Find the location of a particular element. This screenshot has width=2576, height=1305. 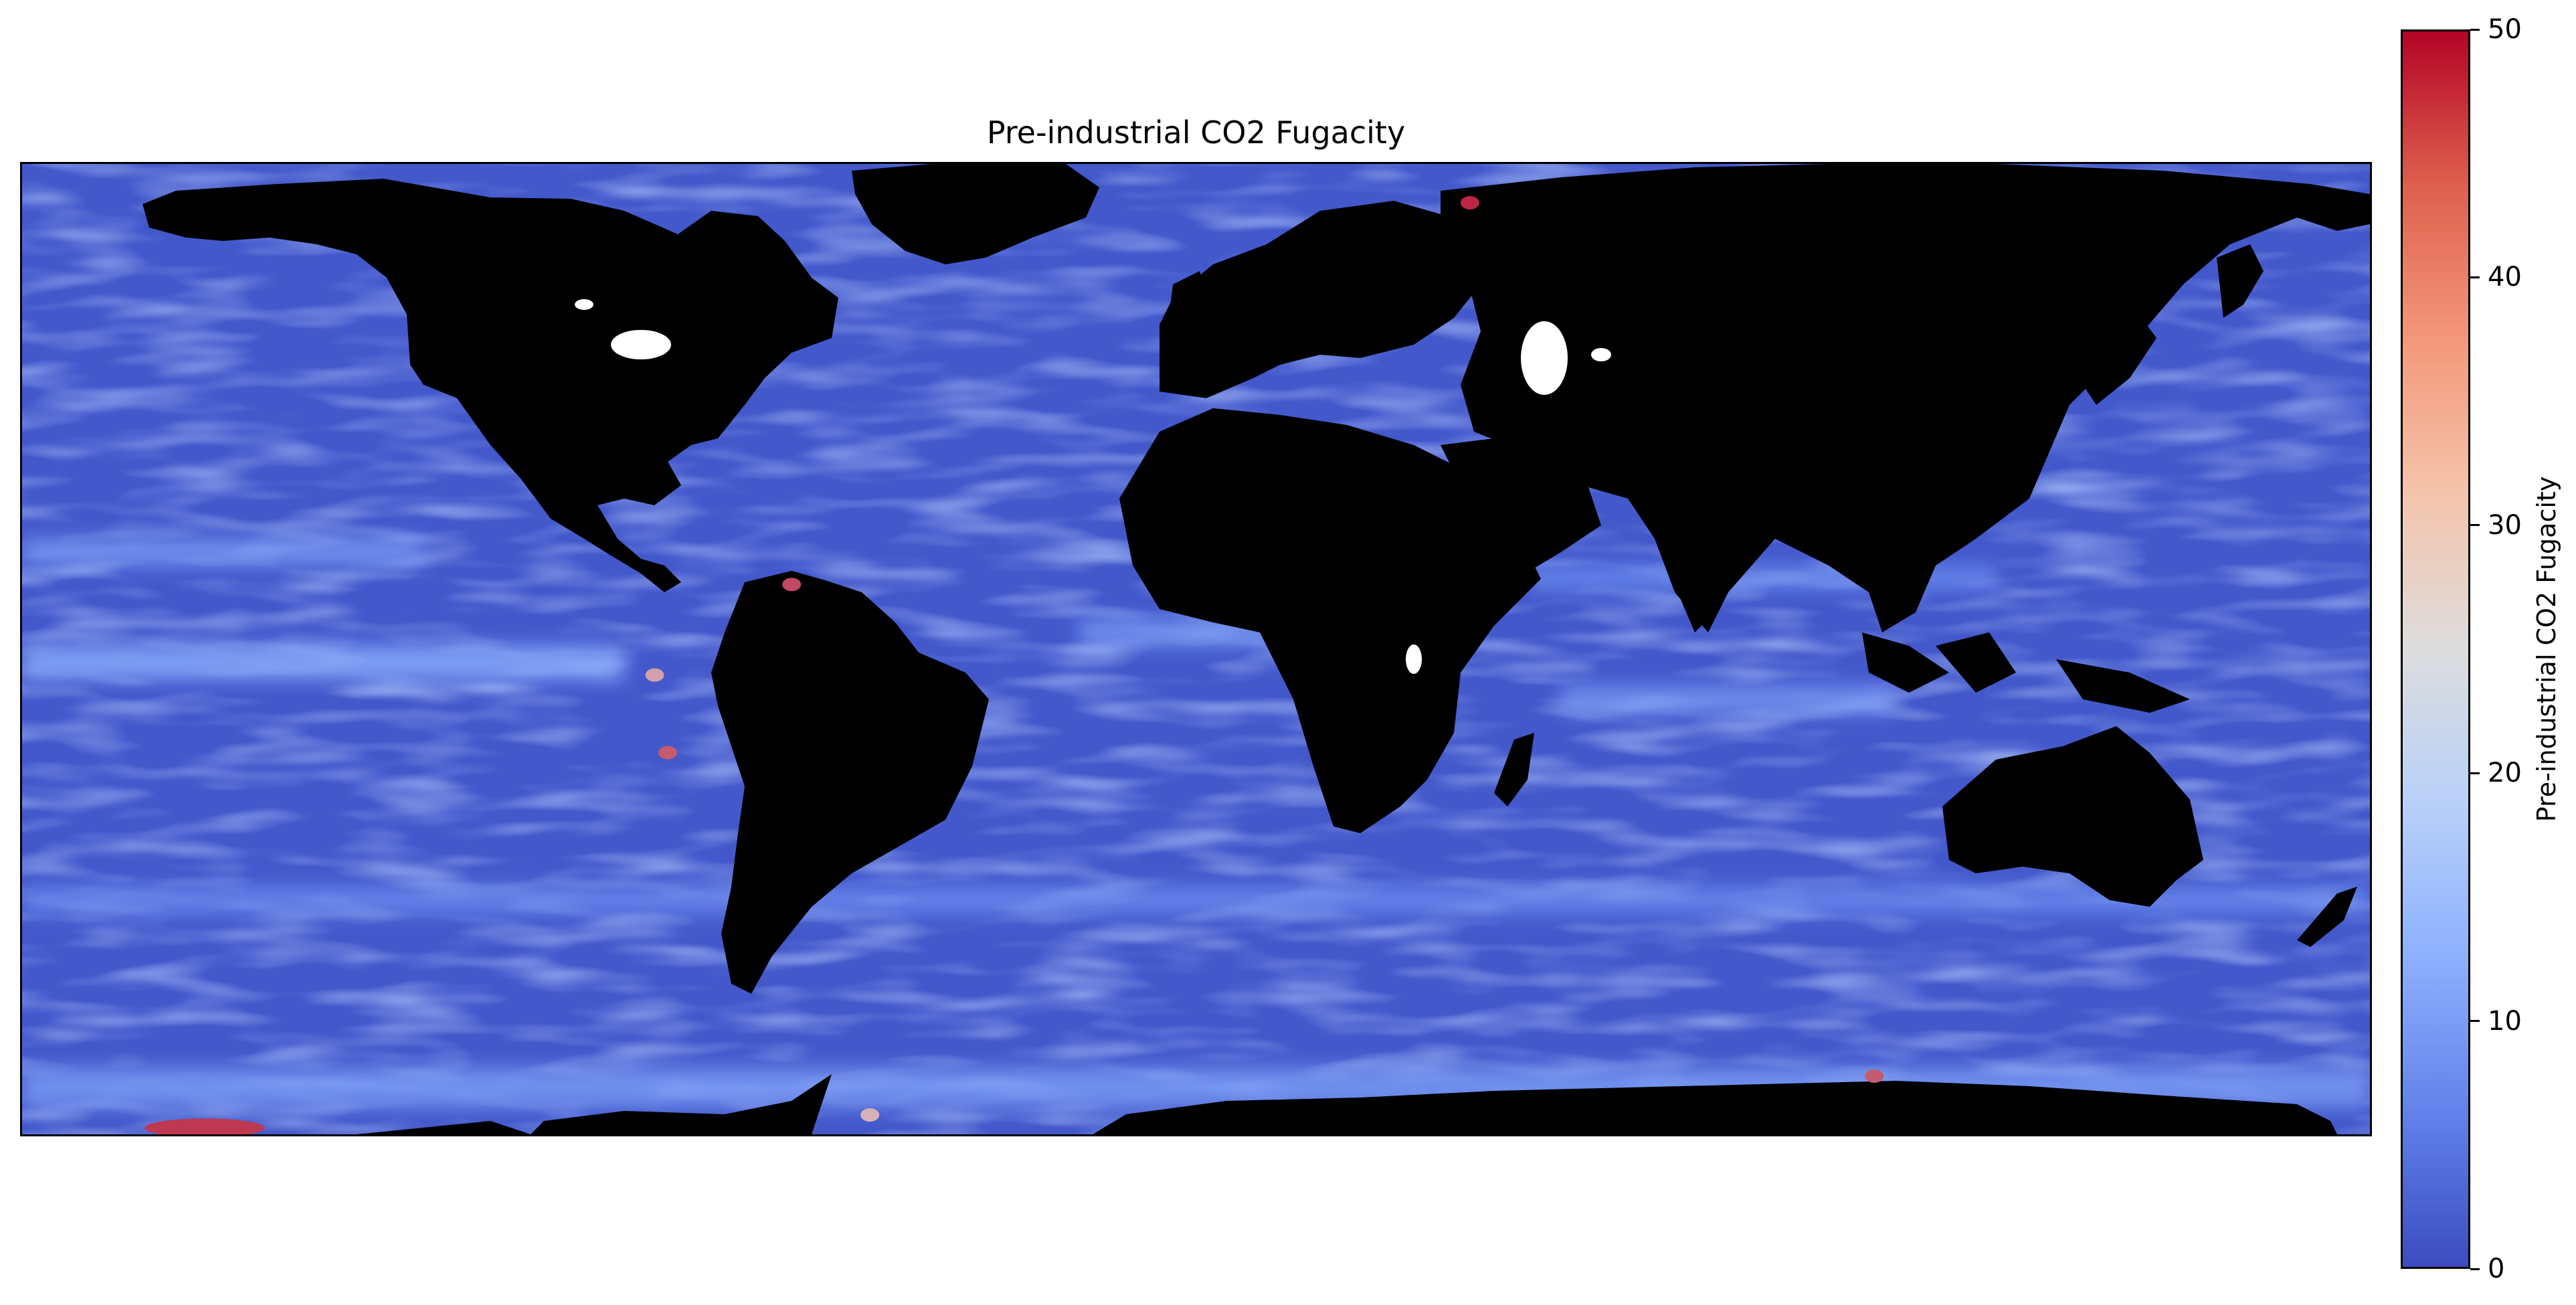

australia is located at coordinates (2072, 816).